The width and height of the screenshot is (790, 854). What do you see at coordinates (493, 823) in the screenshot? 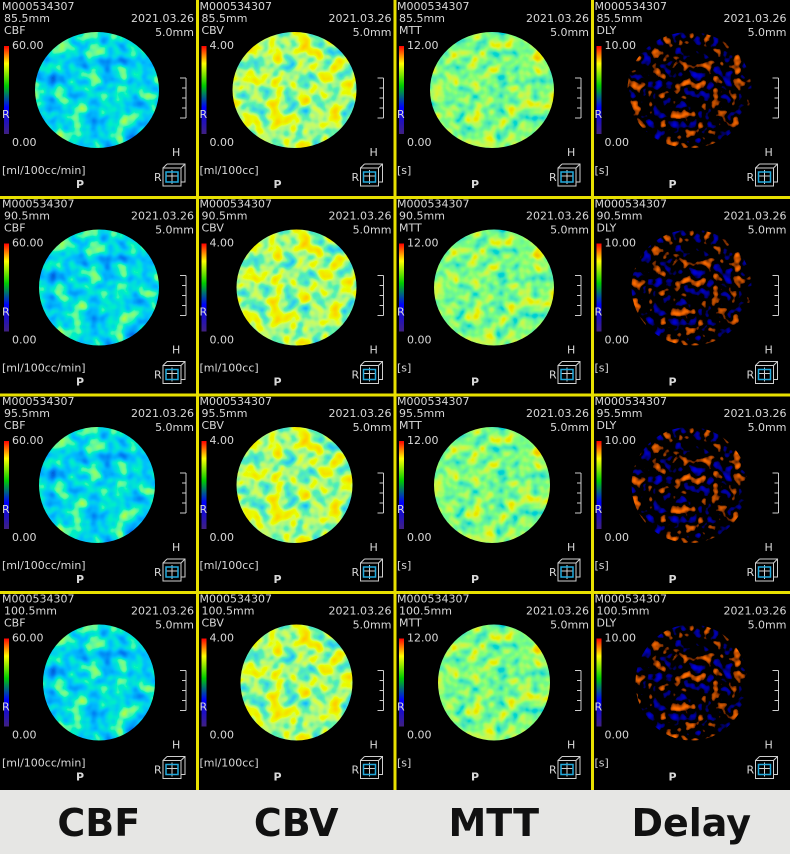
I see `column-label: MTT` at bounding box center [493, 823].